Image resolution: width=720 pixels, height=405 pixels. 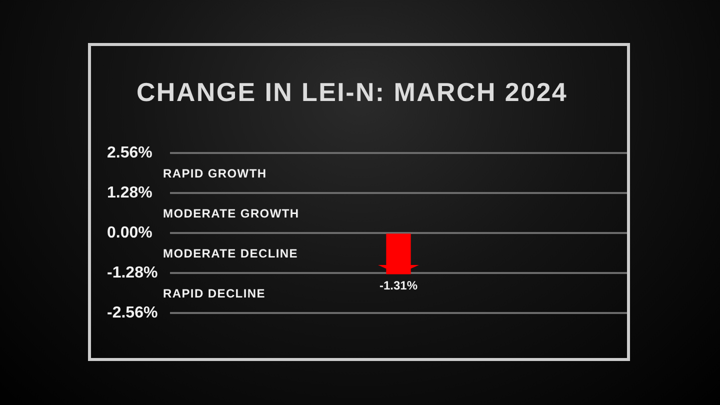 I want to click on chart-title: CHANGE IN LEI-N: MARCH 2024, so click(x=352, y=92).